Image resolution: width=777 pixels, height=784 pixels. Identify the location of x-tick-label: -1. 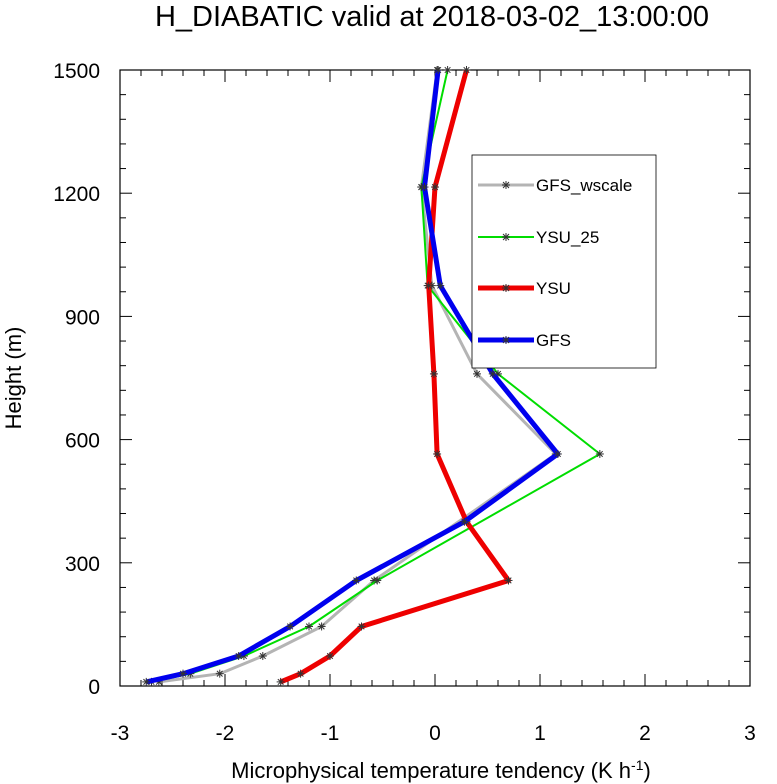
(330, 733).